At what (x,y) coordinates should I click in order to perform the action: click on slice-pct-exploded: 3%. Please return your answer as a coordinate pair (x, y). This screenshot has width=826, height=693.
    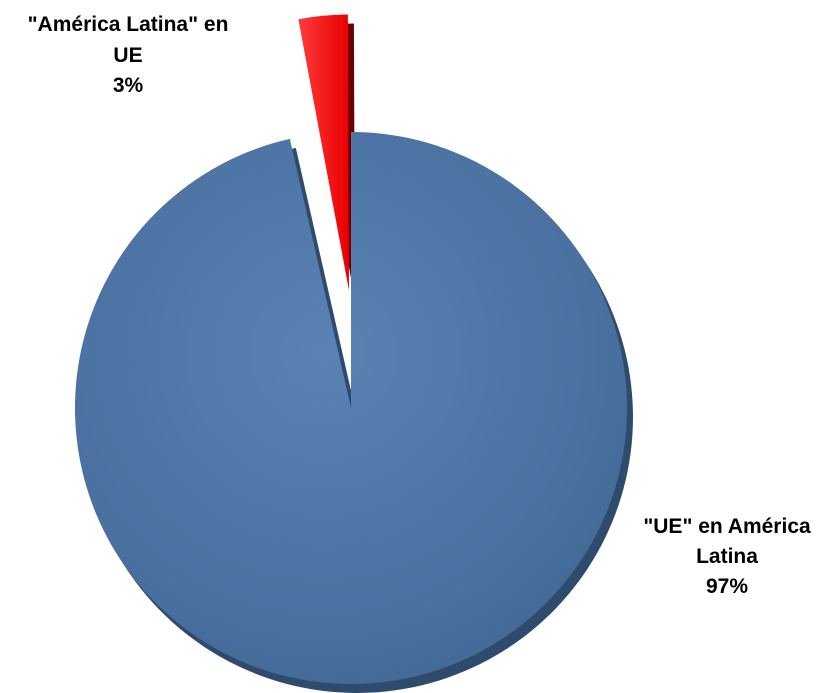
    Looking at the image, I should click on (128, 85).